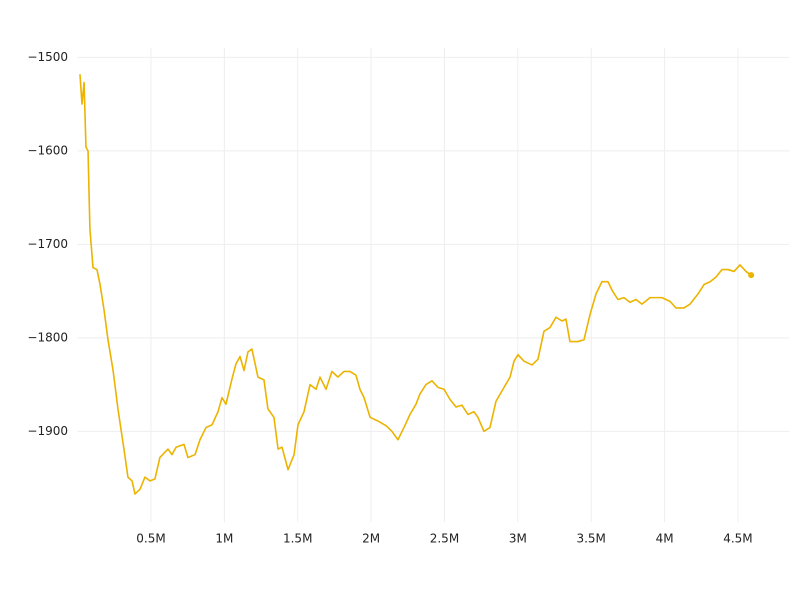 The width and height of the screenshot is (800, 600). What do you see at coordinates (371, 539) in the screenshot?
I see `x-tick-label: 2M` at bounding box center [371, 539].